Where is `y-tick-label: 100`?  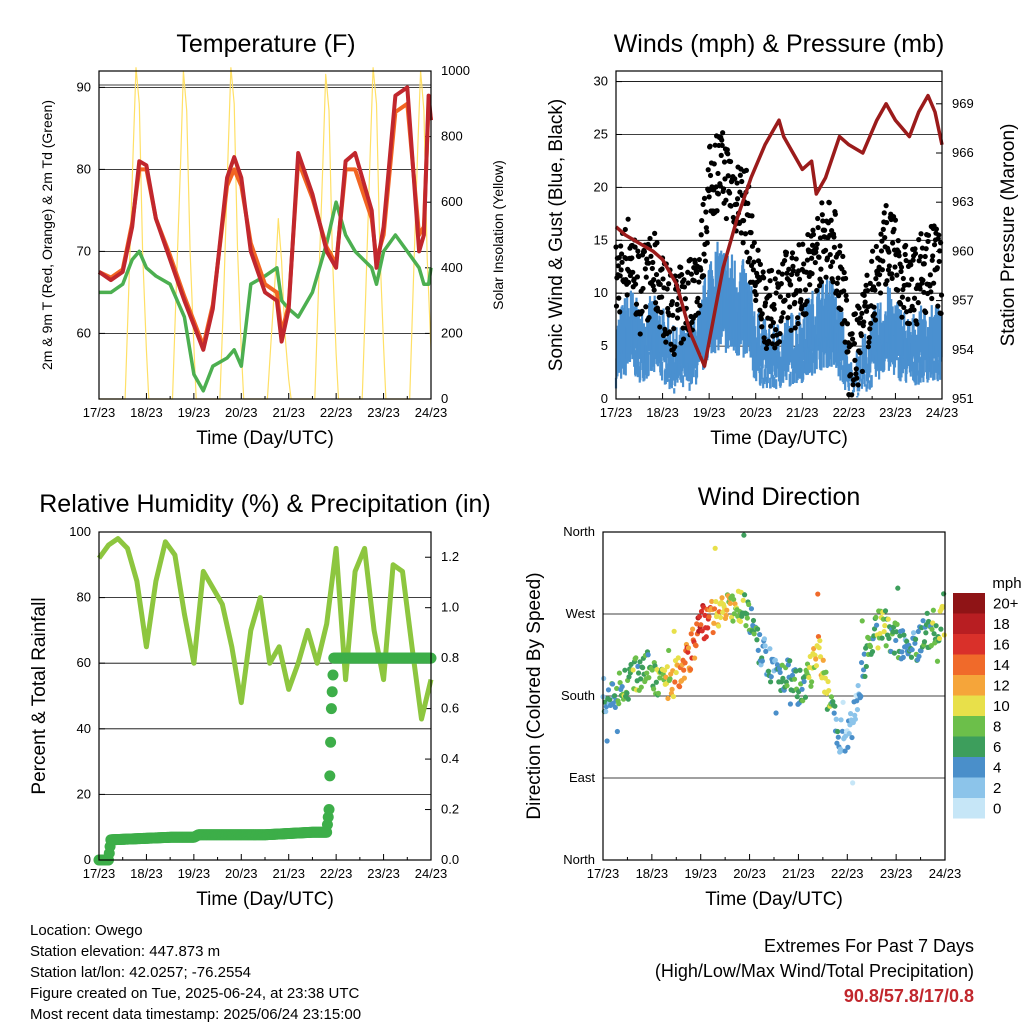 y-tick-label: 100 is located at coordinates (80, 531).